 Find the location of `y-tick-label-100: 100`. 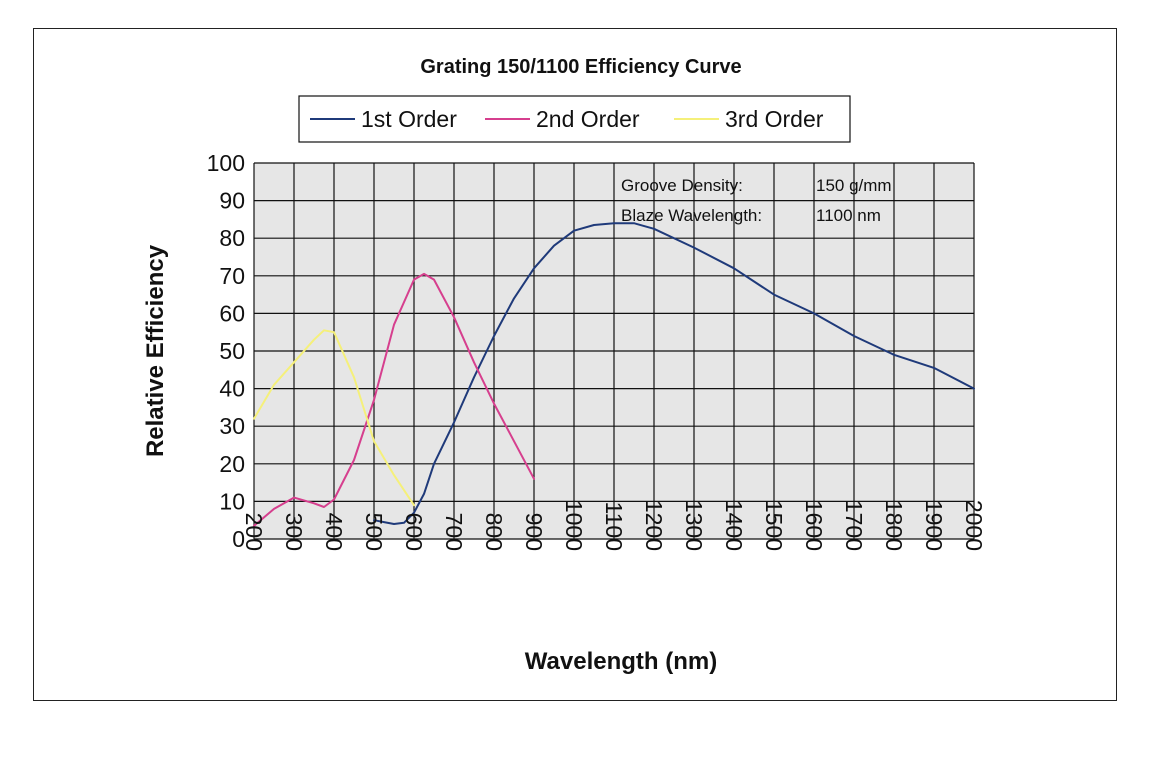

y-tick-label-100: 100 is located at coordinates (226, 163).